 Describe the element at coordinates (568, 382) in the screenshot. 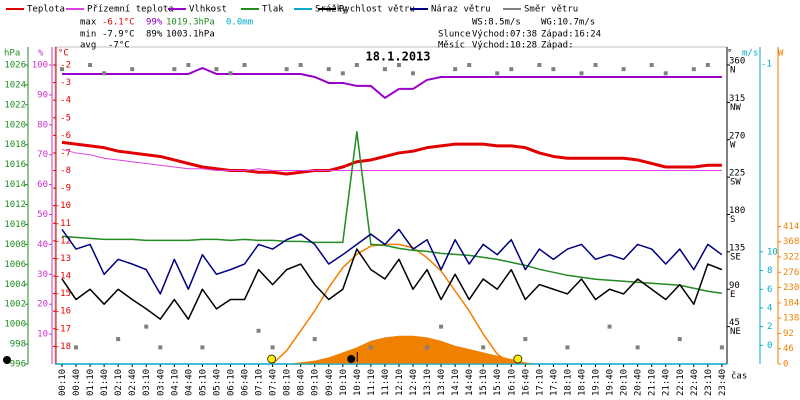

I see `x-tick-label: 18:10` at that location.